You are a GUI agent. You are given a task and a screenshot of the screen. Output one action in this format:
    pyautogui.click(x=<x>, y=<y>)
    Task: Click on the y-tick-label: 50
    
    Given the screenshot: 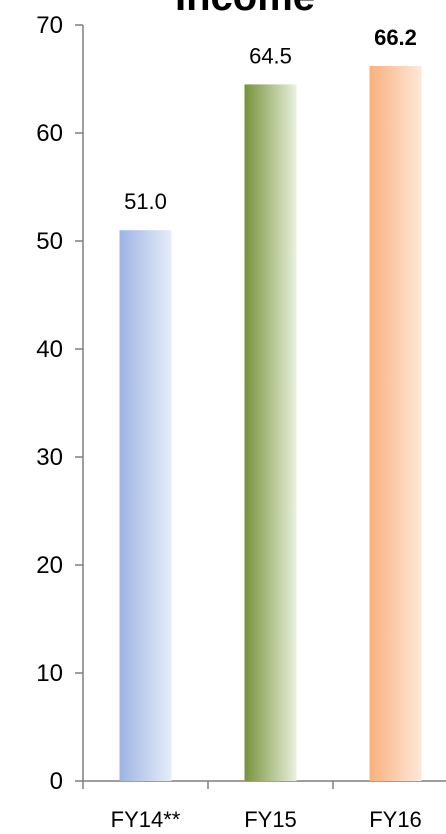 What is the action you would take?
    pyautogui.click(x=49, y=241)
    